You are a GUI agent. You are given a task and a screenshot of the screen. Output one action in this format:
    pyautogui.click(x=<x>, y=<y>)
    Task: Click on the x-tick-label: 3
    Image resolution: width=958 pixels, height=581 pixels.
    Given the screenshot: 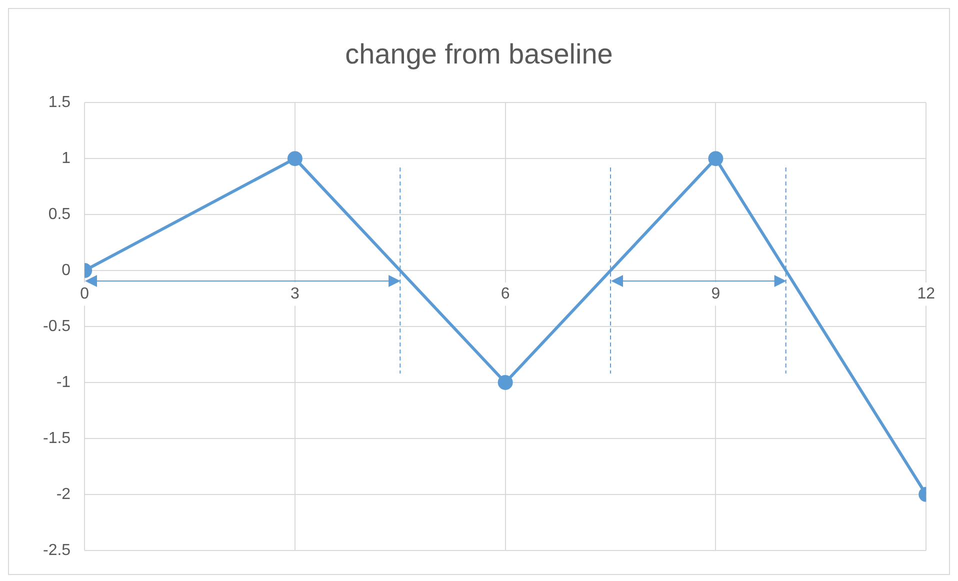 What is the action you would take?
    pyautogui.click(x=295, y=294)
    